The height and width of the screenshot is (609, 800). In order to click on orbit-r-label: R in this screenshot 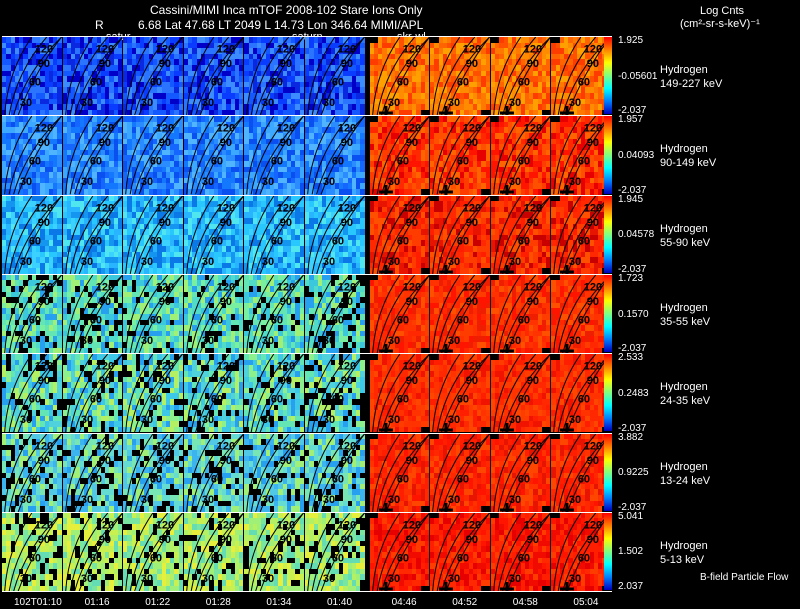, I will do `click(99, 25)`.